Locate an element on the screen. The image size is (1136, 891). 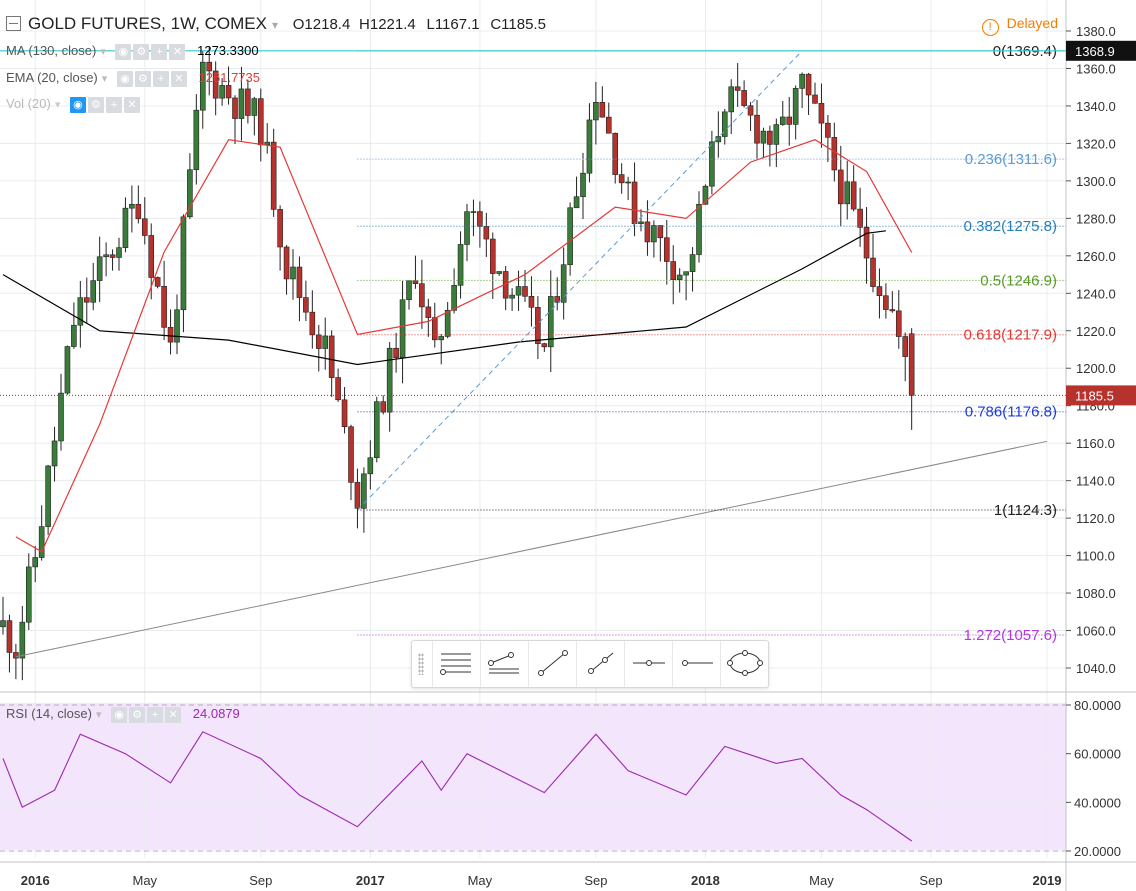
price-tick-label: 1080.0 is located at coordinates (1096, 593).